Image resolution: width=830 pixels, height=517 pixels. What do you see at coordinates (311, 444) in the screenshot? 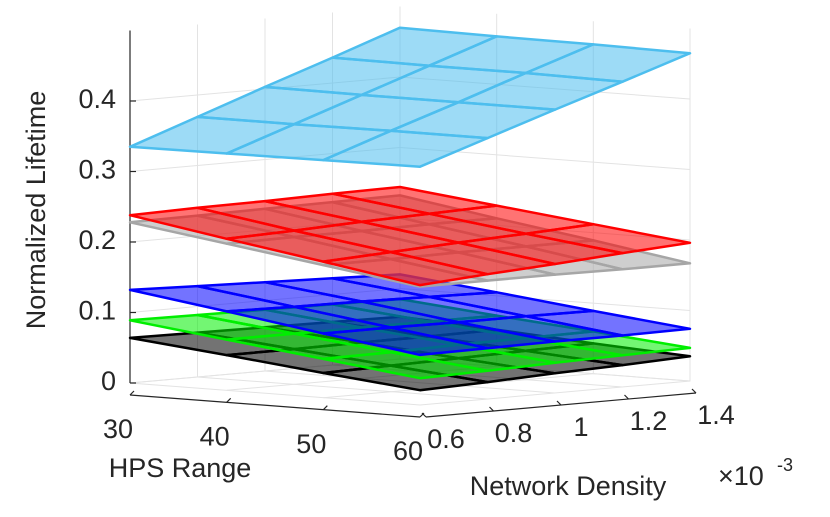
I see `x-tick-label: 50` at bounding box center [311, 444].